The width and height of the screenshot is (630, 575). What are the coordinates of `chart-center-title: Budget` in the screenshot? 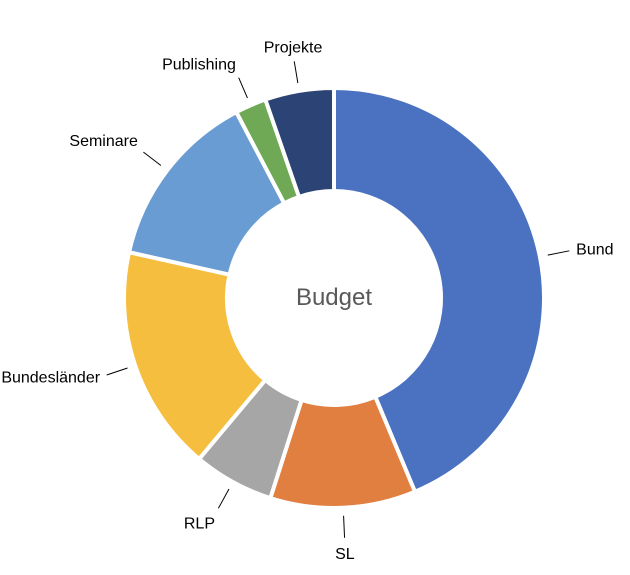 It's located at (334, 297).